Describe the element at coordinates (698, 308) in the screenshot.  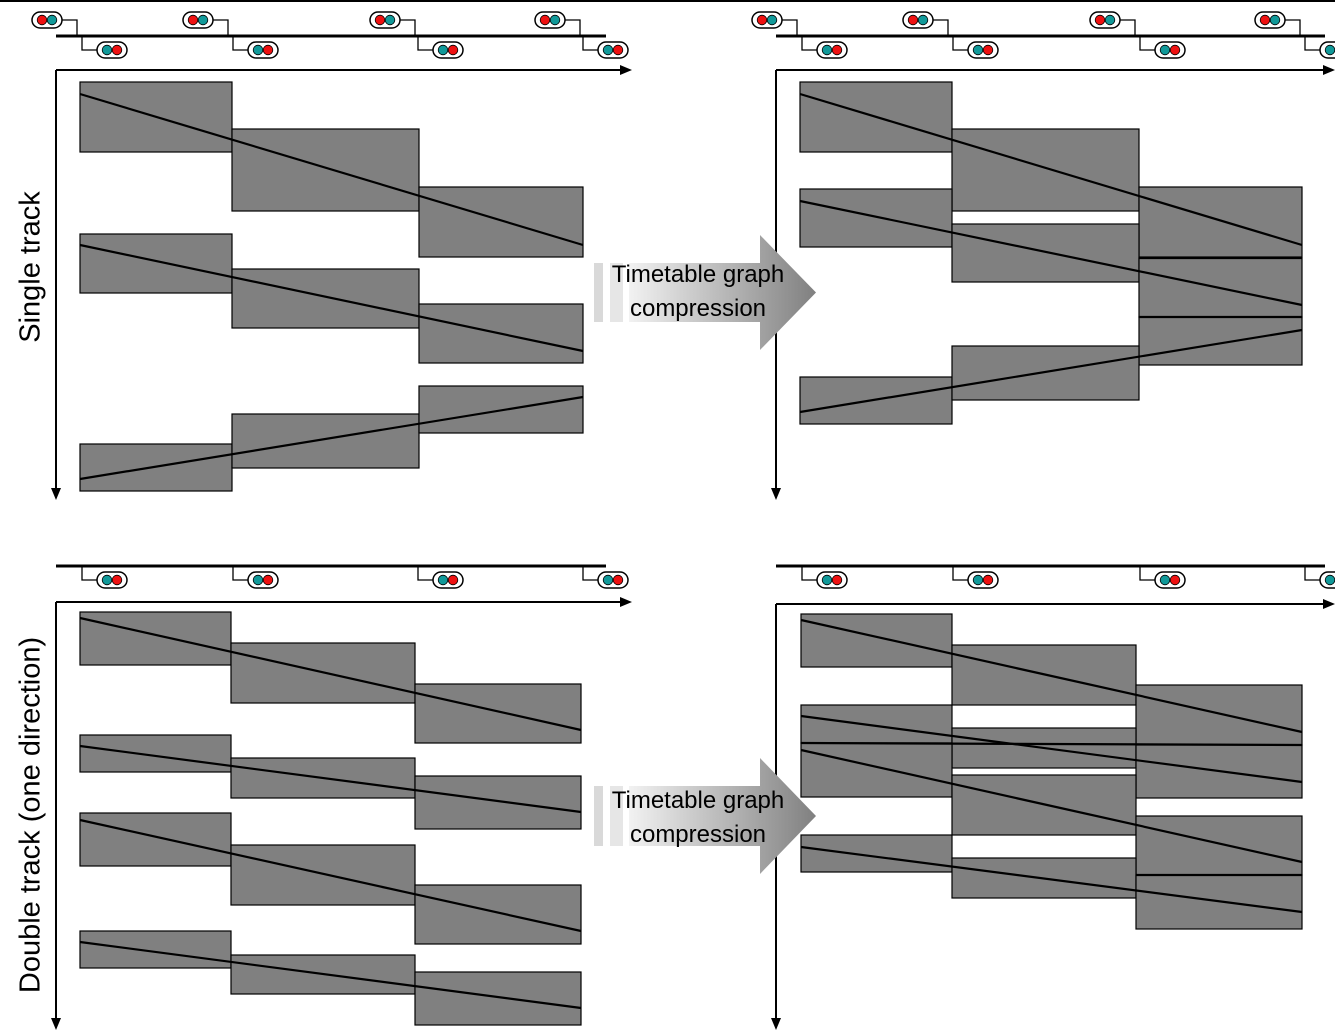
I see `arrow-label-line2: compression` at that location.